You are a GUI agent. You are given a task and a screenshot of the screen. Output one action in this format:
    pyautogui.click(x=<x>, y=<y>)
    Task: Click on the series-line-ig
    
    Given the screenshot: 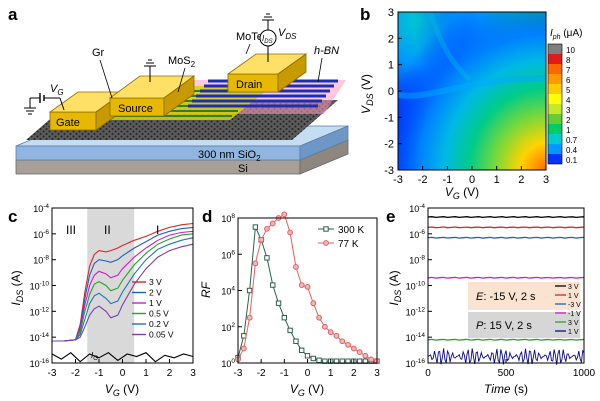 What is the action you would take?
    pyautogui.click(x=122, y=357)
    